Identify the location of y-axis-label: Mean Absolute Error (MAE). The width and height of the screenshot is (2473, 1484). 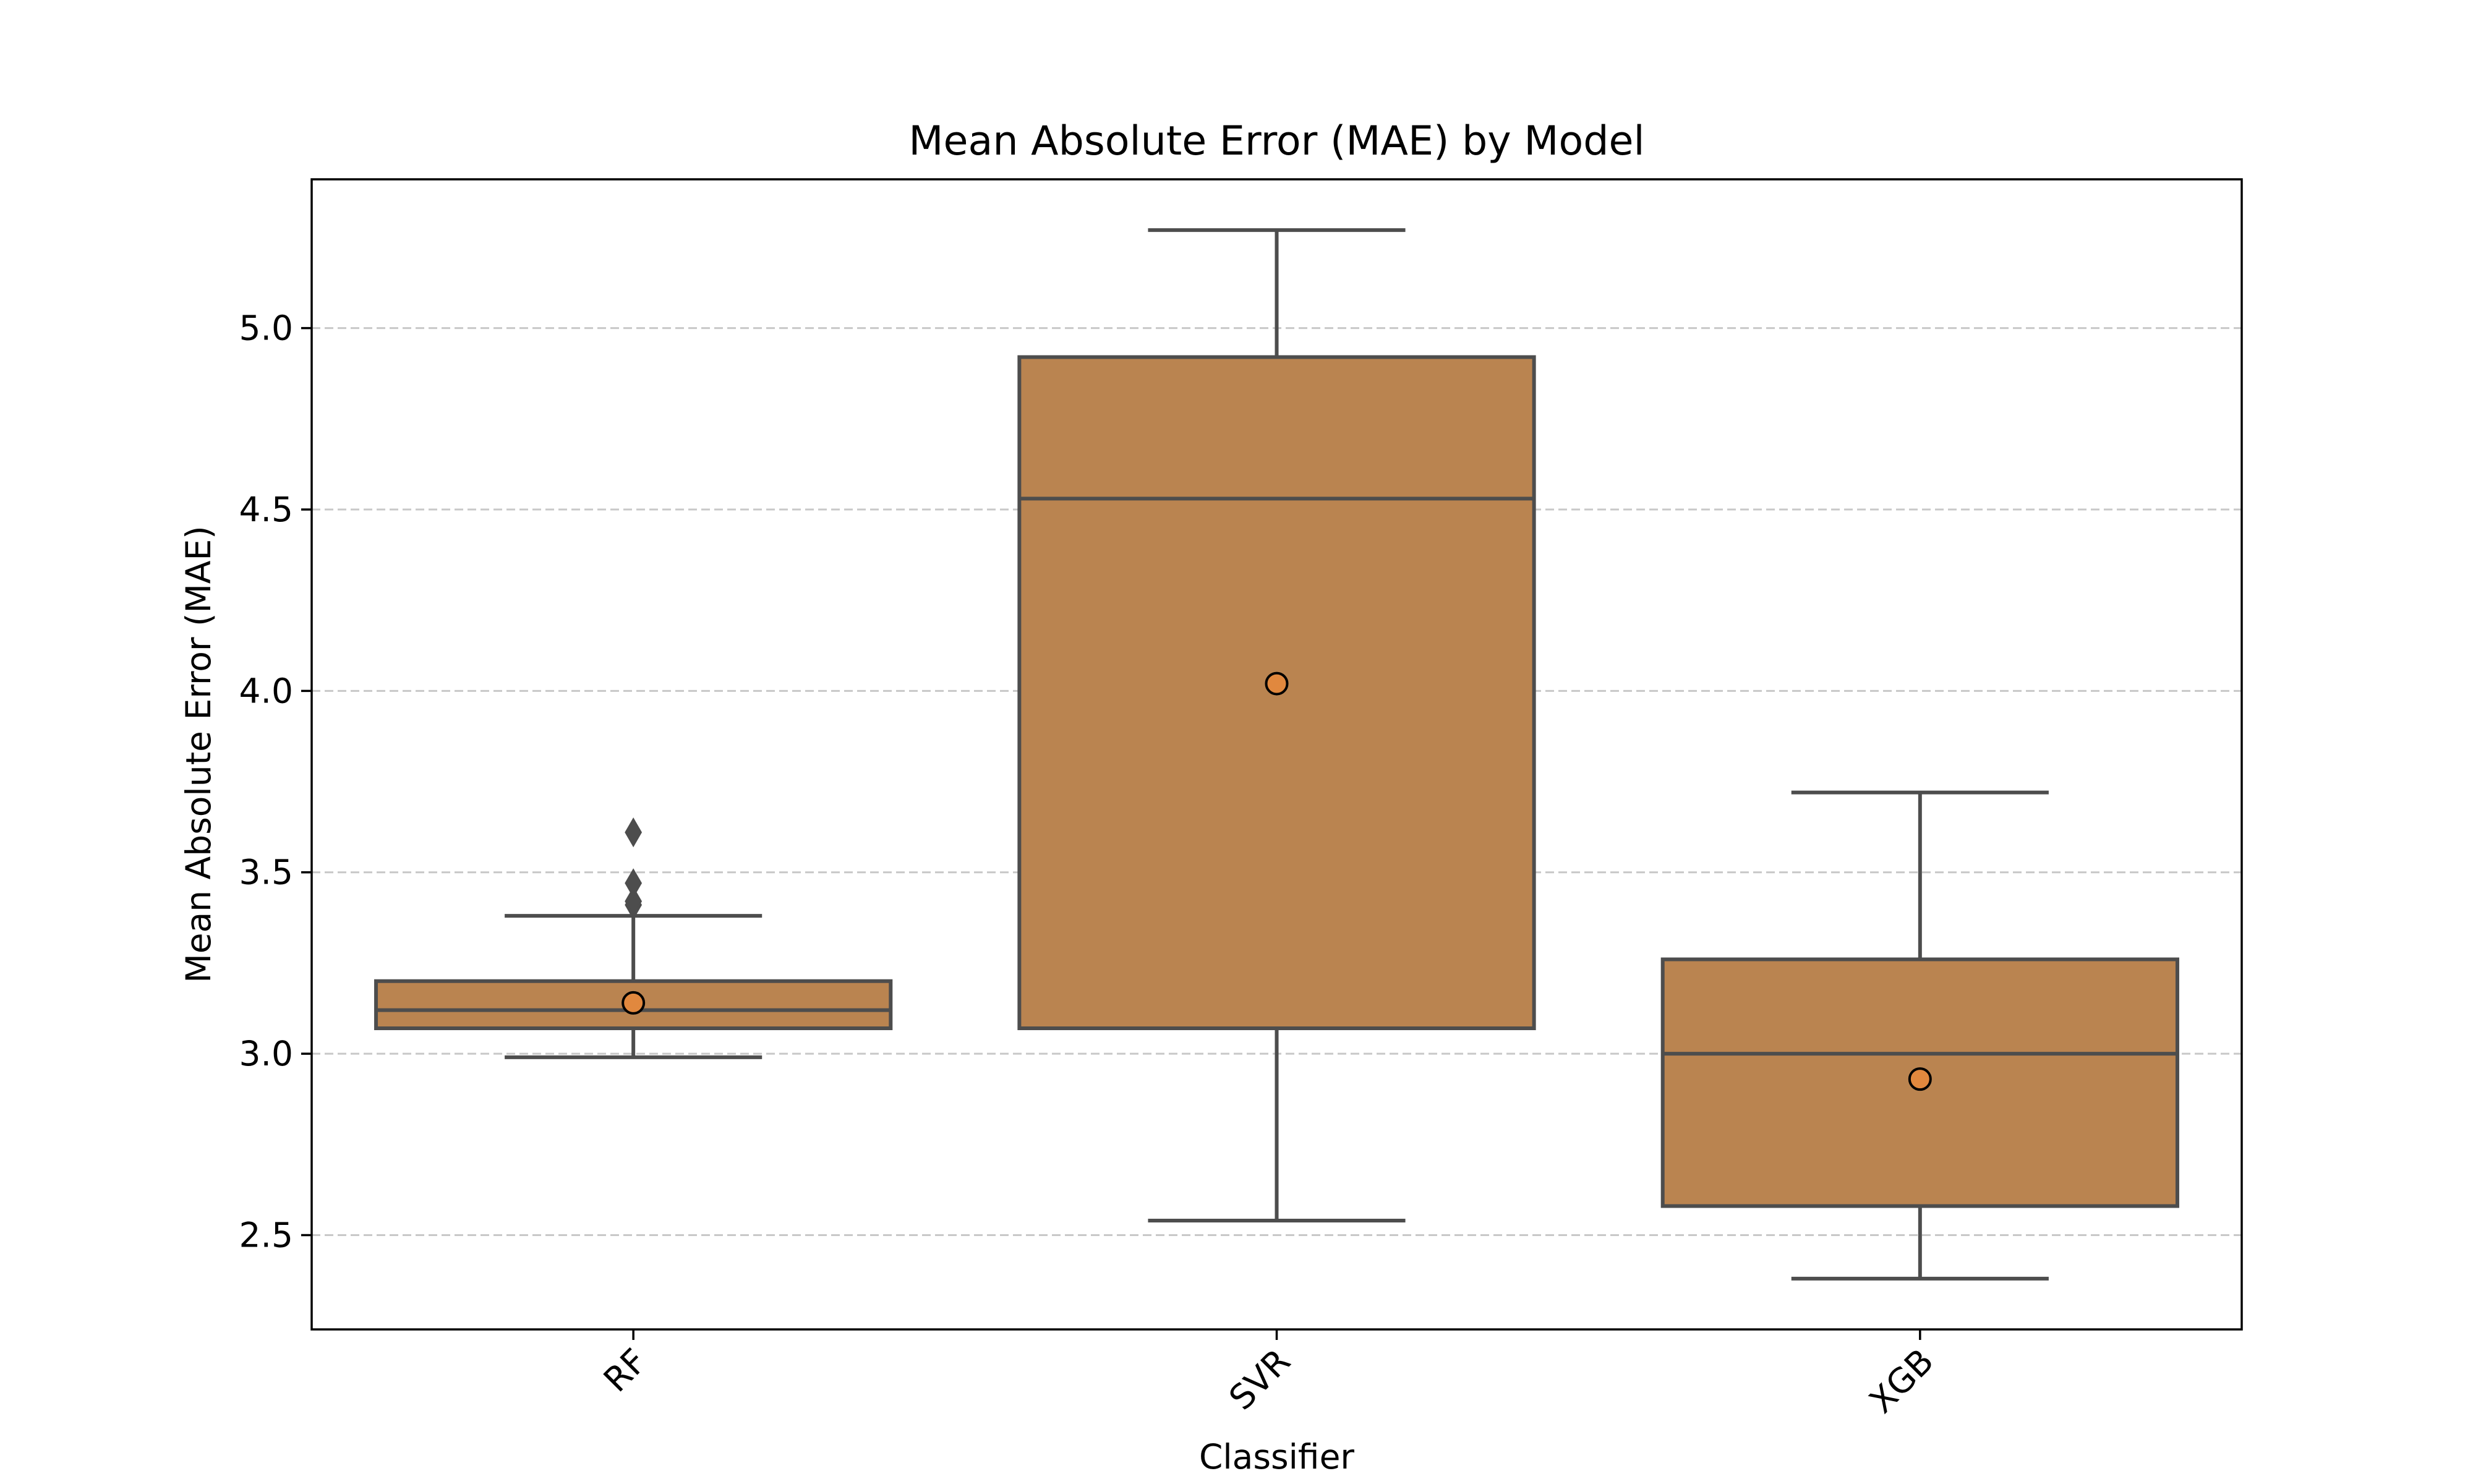
(198, 754).